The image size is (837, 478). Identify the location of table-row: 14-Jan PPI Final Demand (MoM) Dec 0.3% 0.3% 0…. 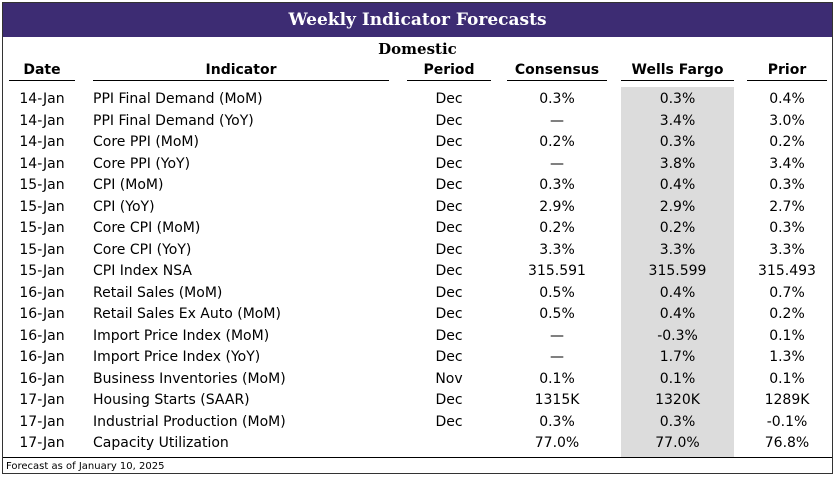
(417, 100).